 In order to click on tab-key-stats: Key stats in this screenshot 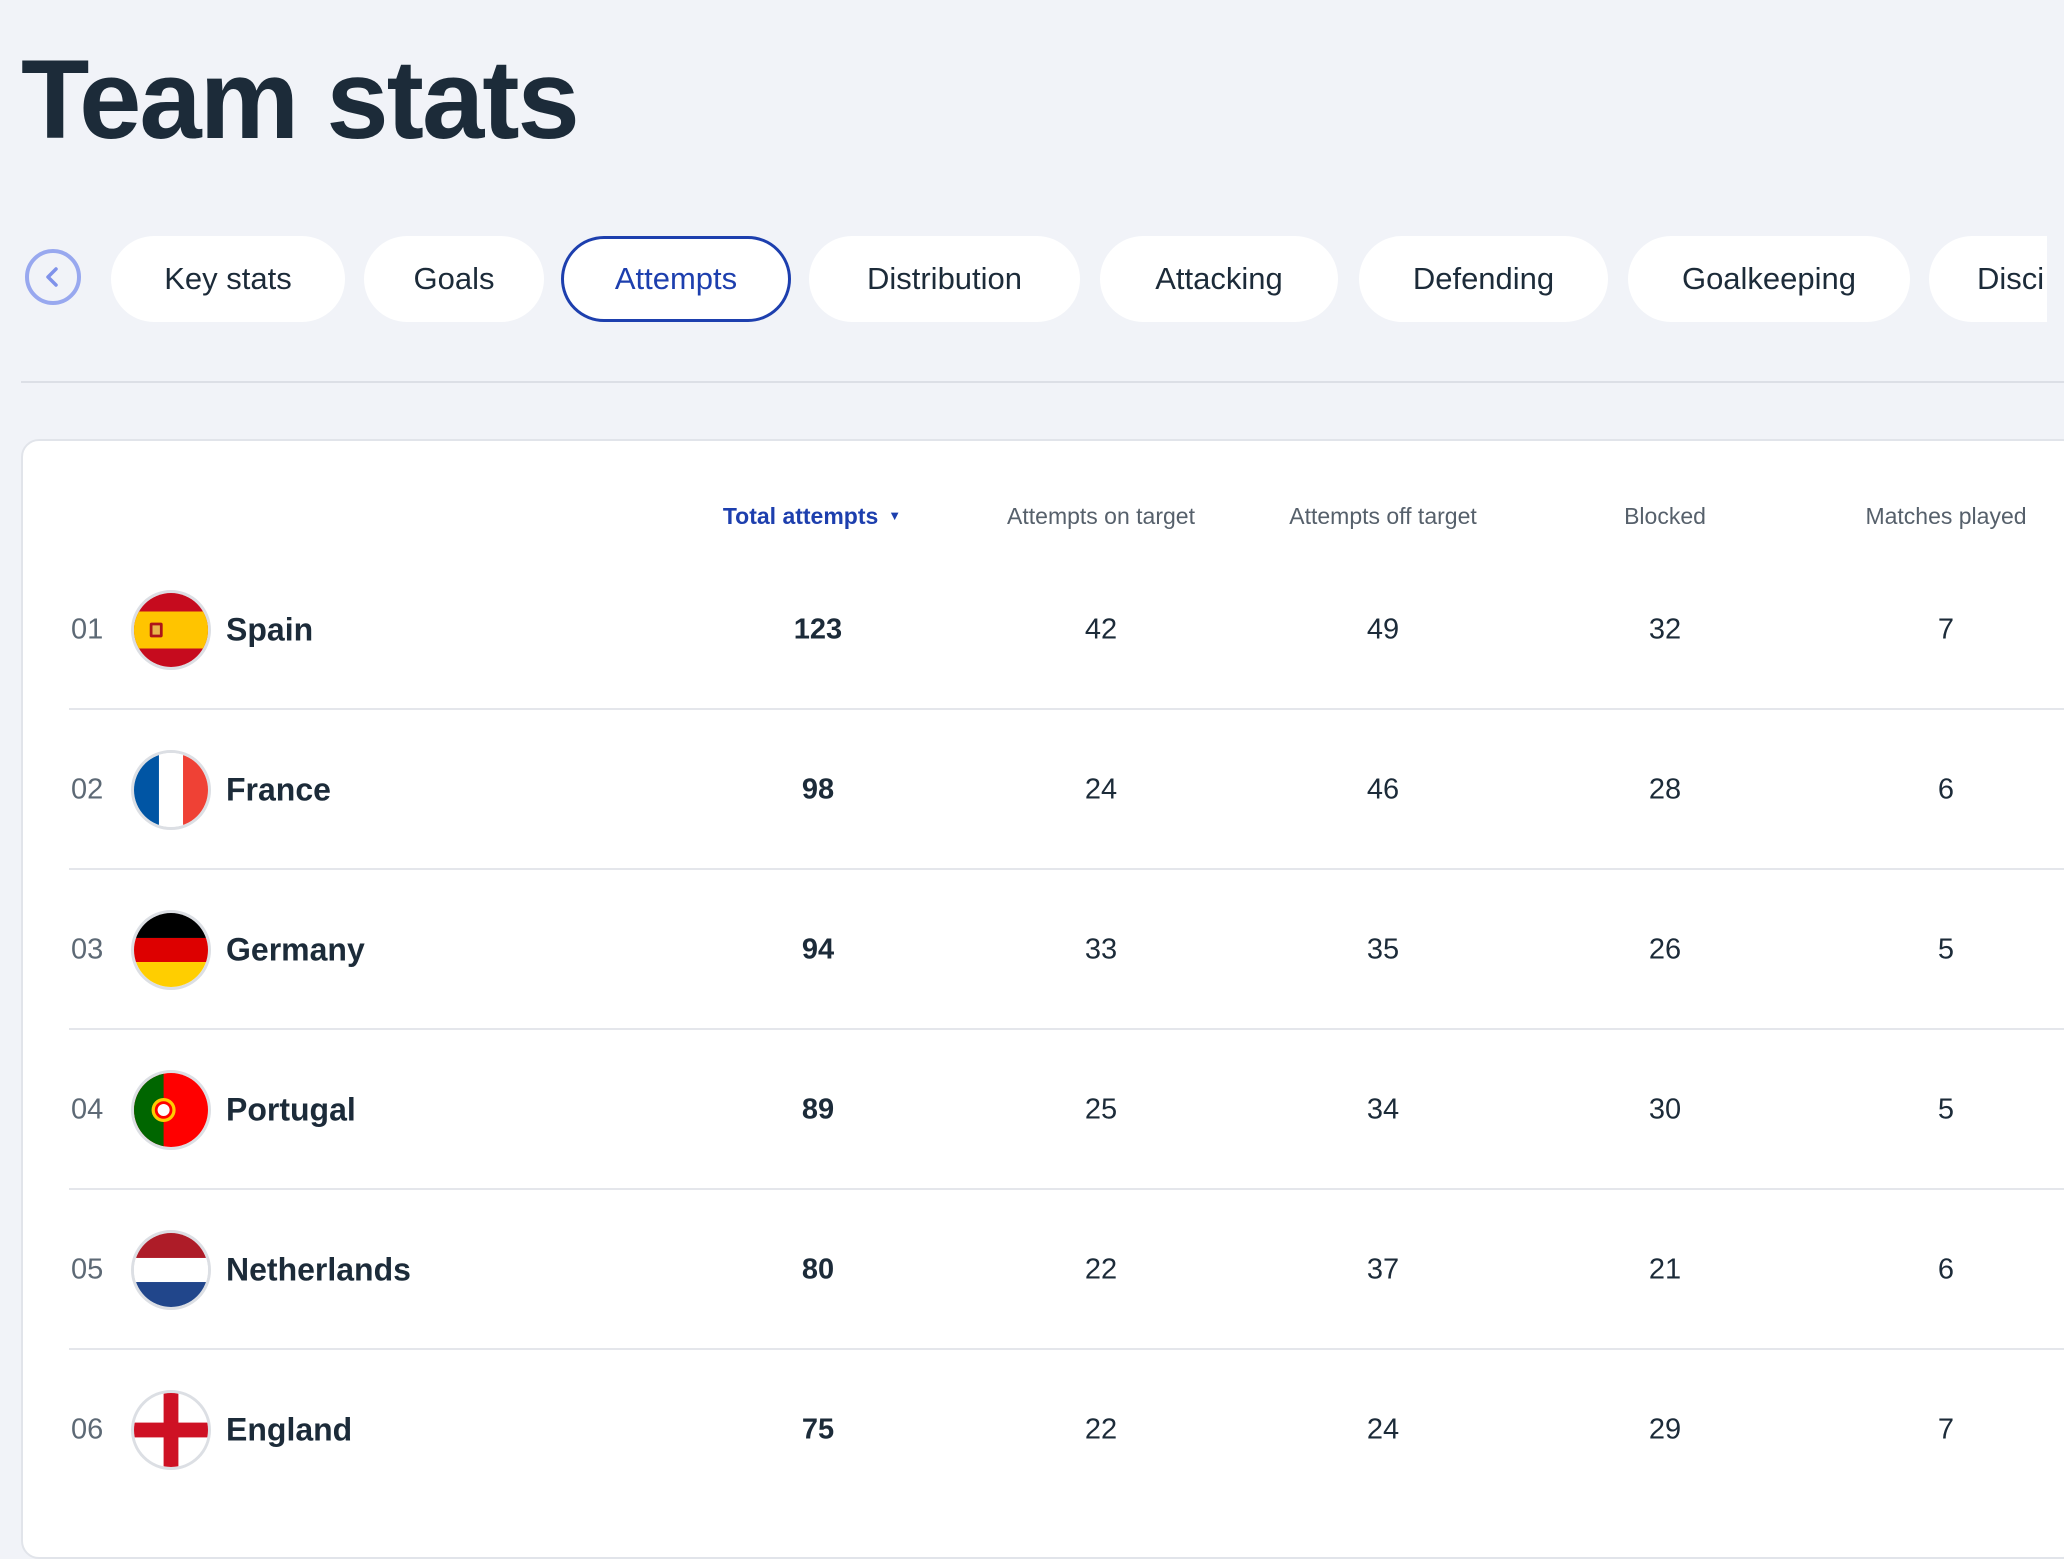, I will do `click(228, 279)`.